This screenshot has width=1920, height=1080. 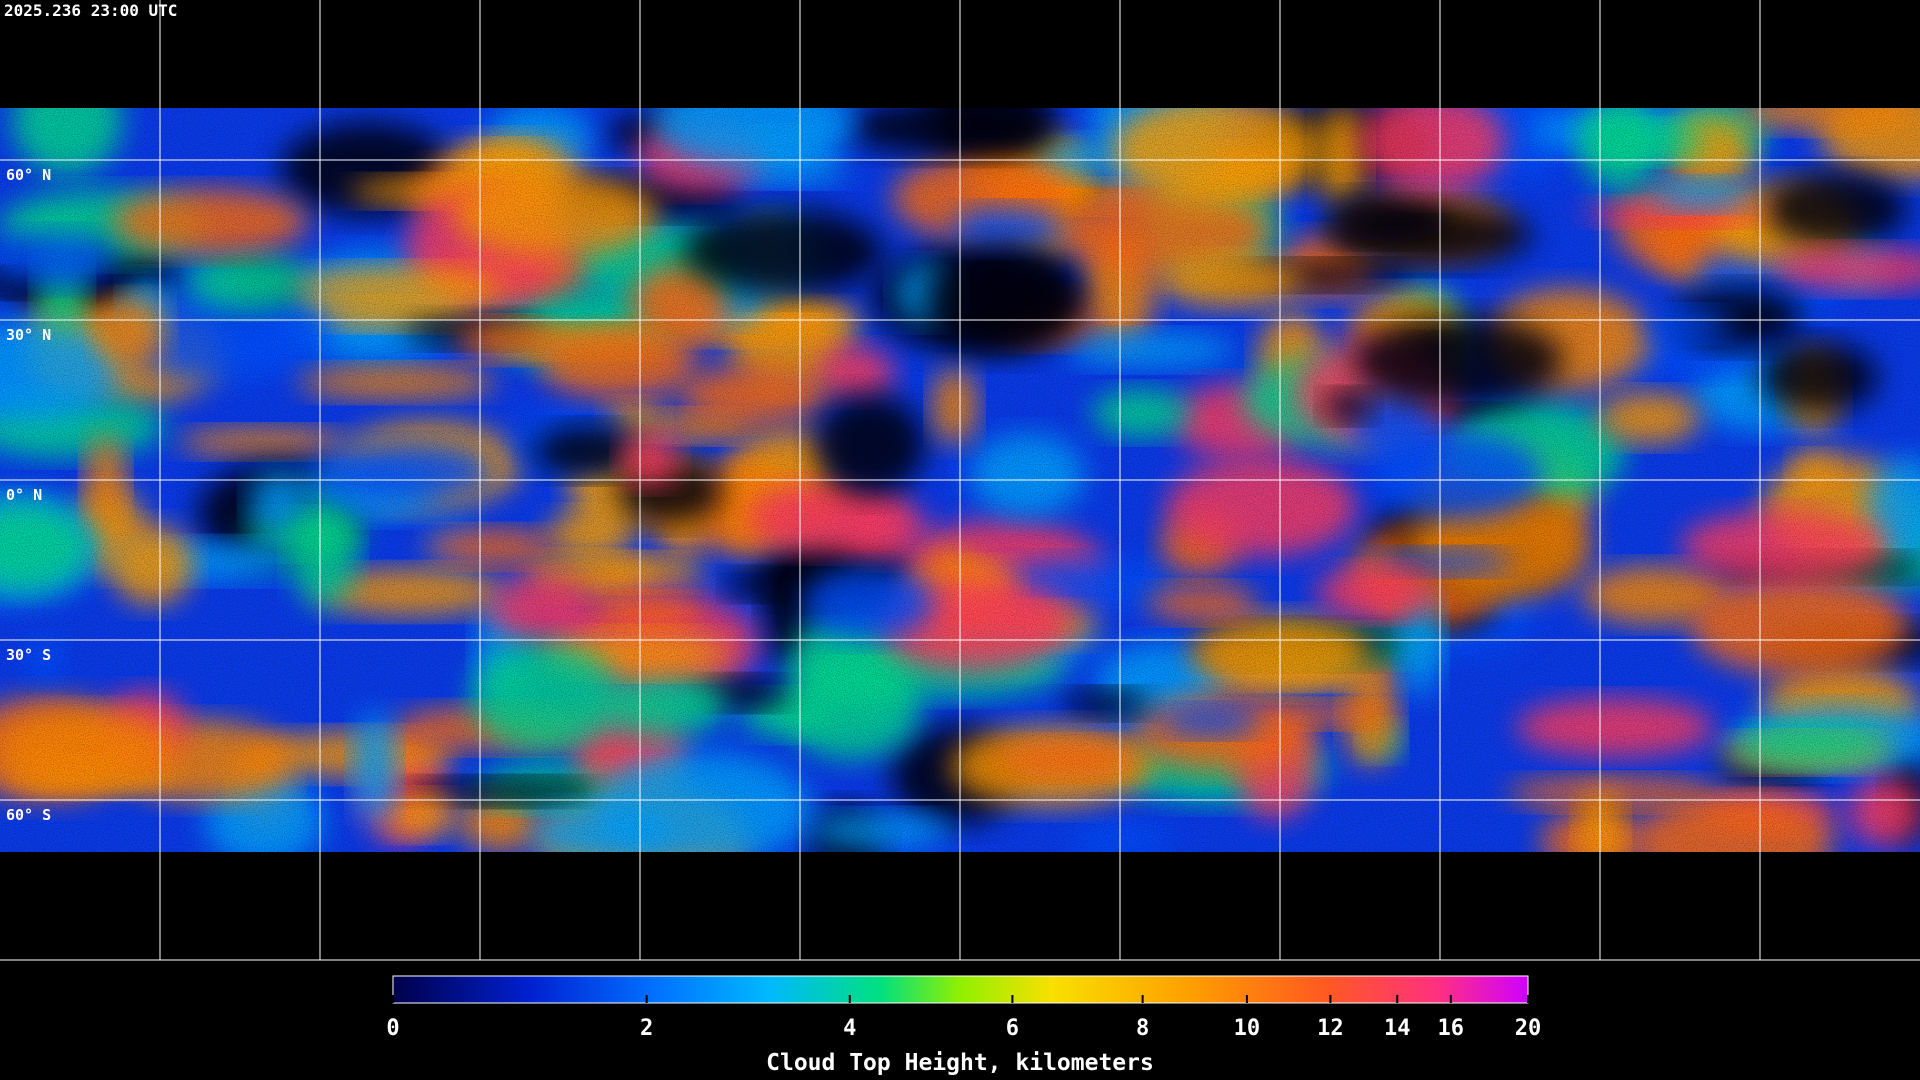 What do you see at coordinates (1330, 1028) in the screenshot?
I see `colorbar-tick-label: 12` at bounding box center [1330, 1028].